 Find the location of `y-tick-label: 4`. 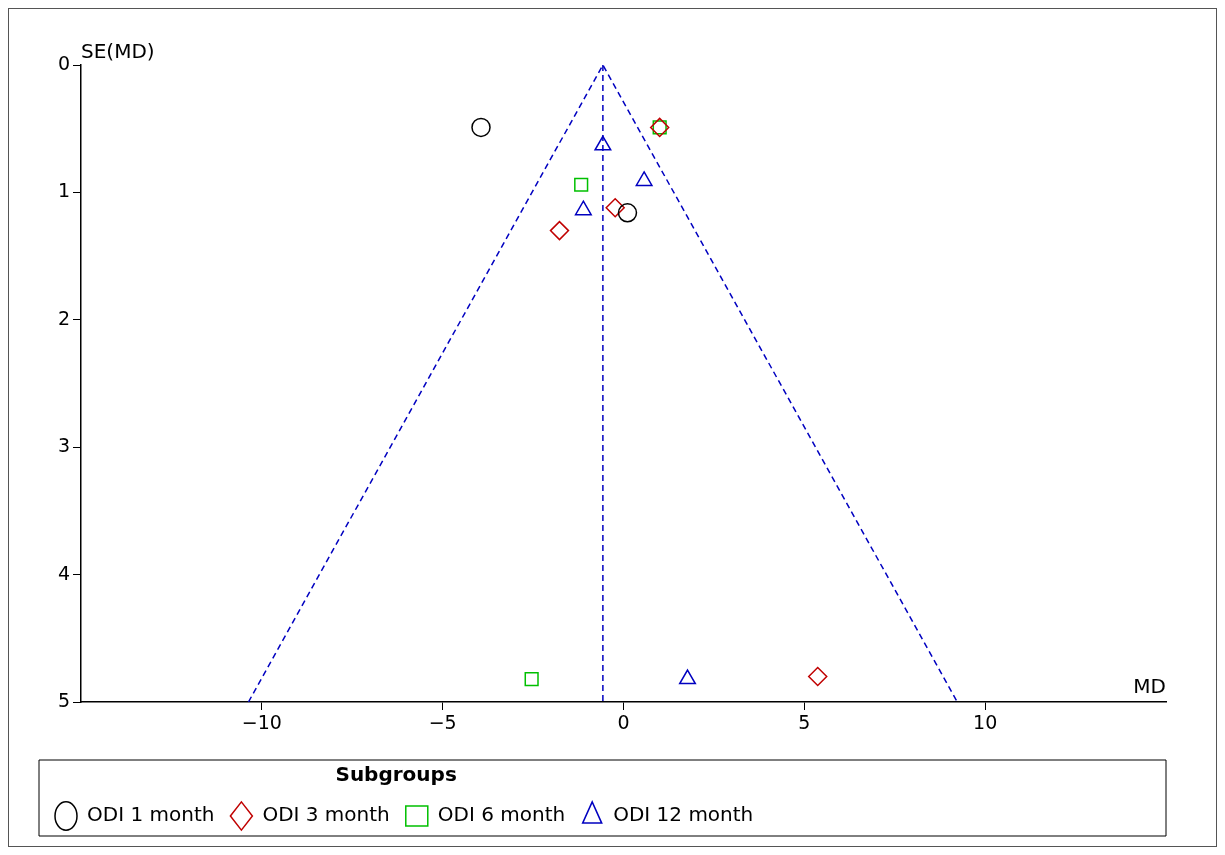

y-tick-label: 4 is located at coordinates (63, 572).